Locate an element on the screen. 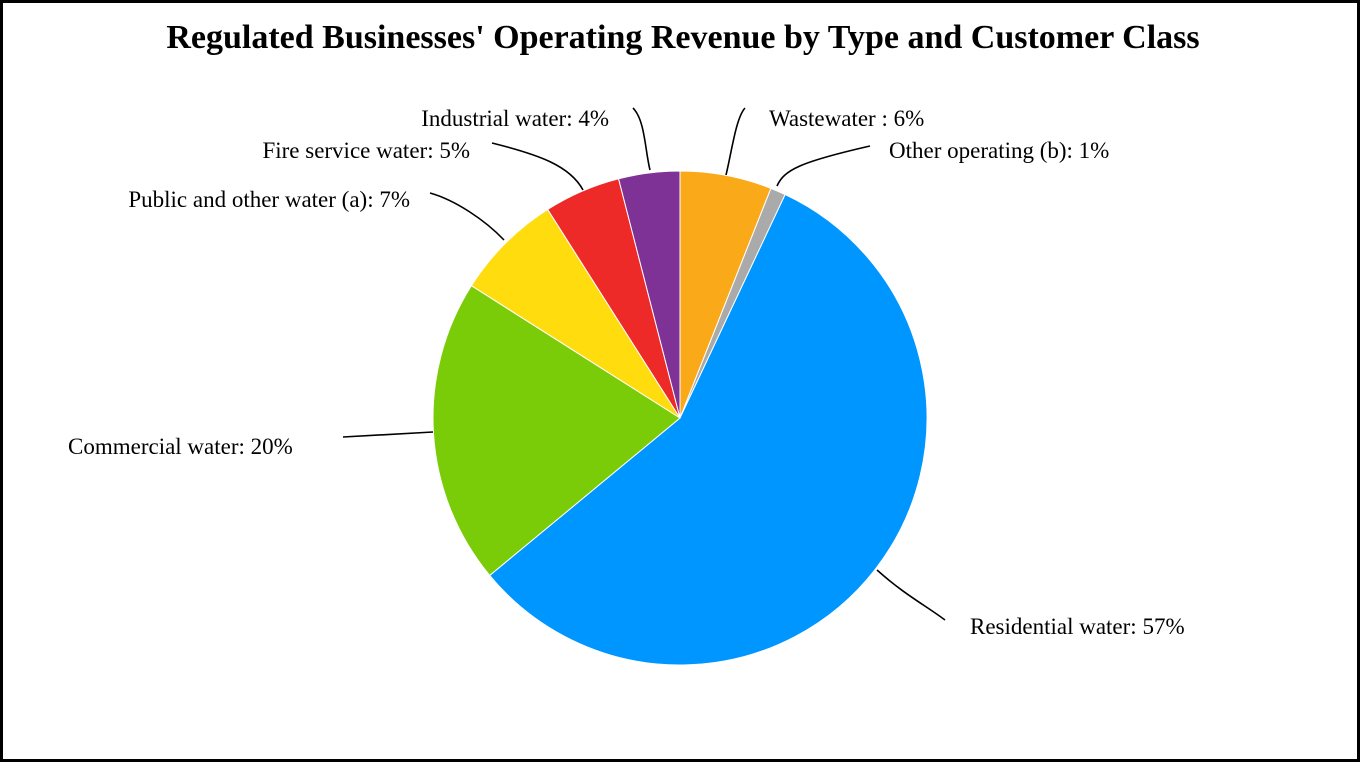 This screenshot has height=762, width=1360. slice-label: Residential water: 57% is located at coordinates (1077, 626).